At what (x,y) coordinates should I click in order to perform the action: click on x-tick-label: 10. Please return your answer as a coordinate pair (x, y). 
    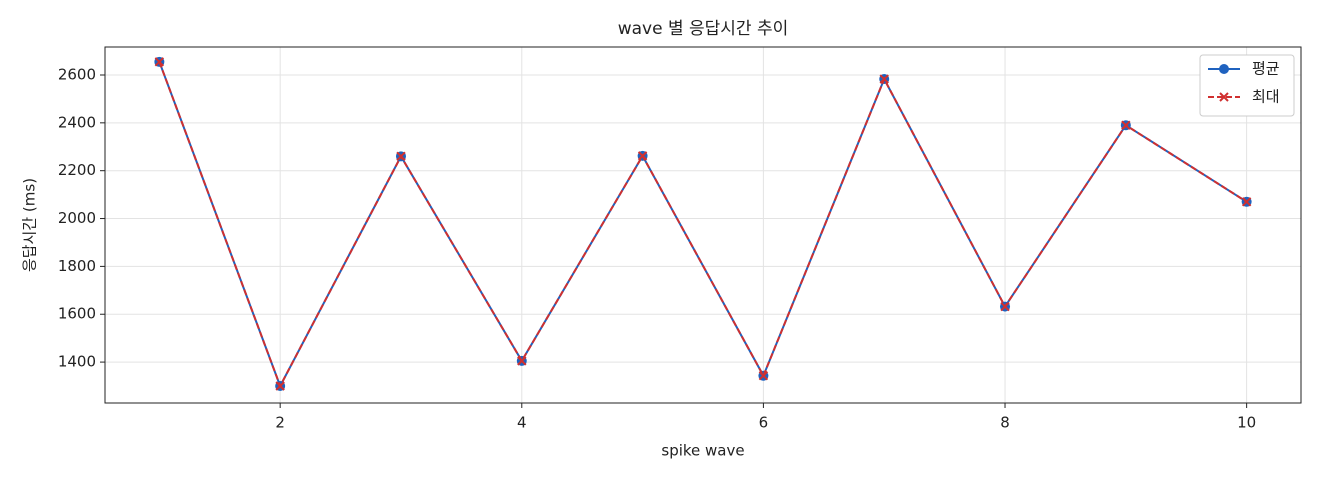
    Looking at the image, I should click on (1246, 423).